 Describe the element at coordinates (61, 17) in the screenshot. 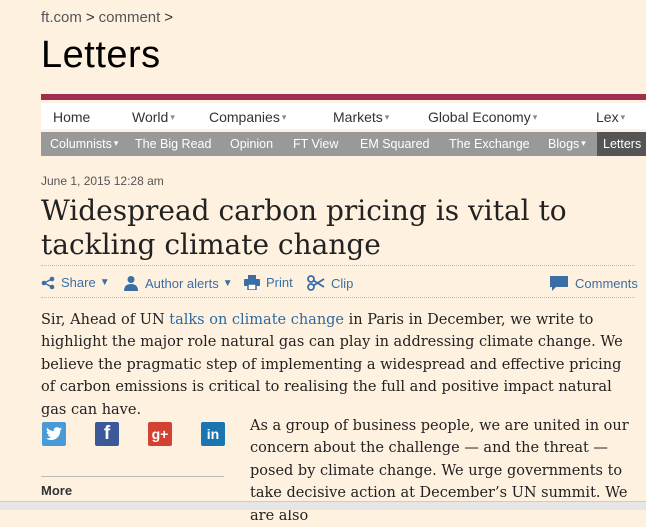

I see `breadcrumb-site-link: ft.com` at that location.